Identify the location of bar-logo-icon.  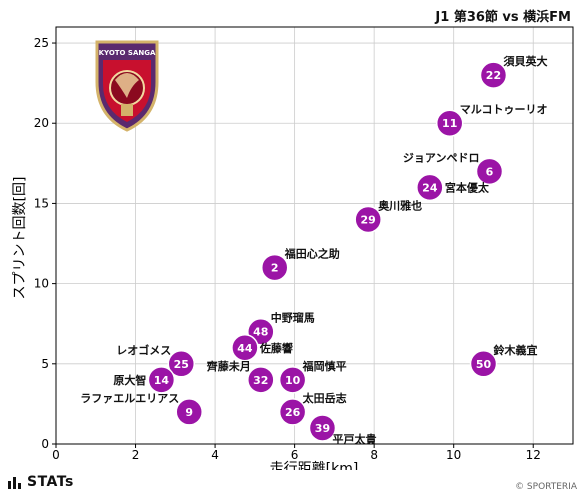
(14, 483).